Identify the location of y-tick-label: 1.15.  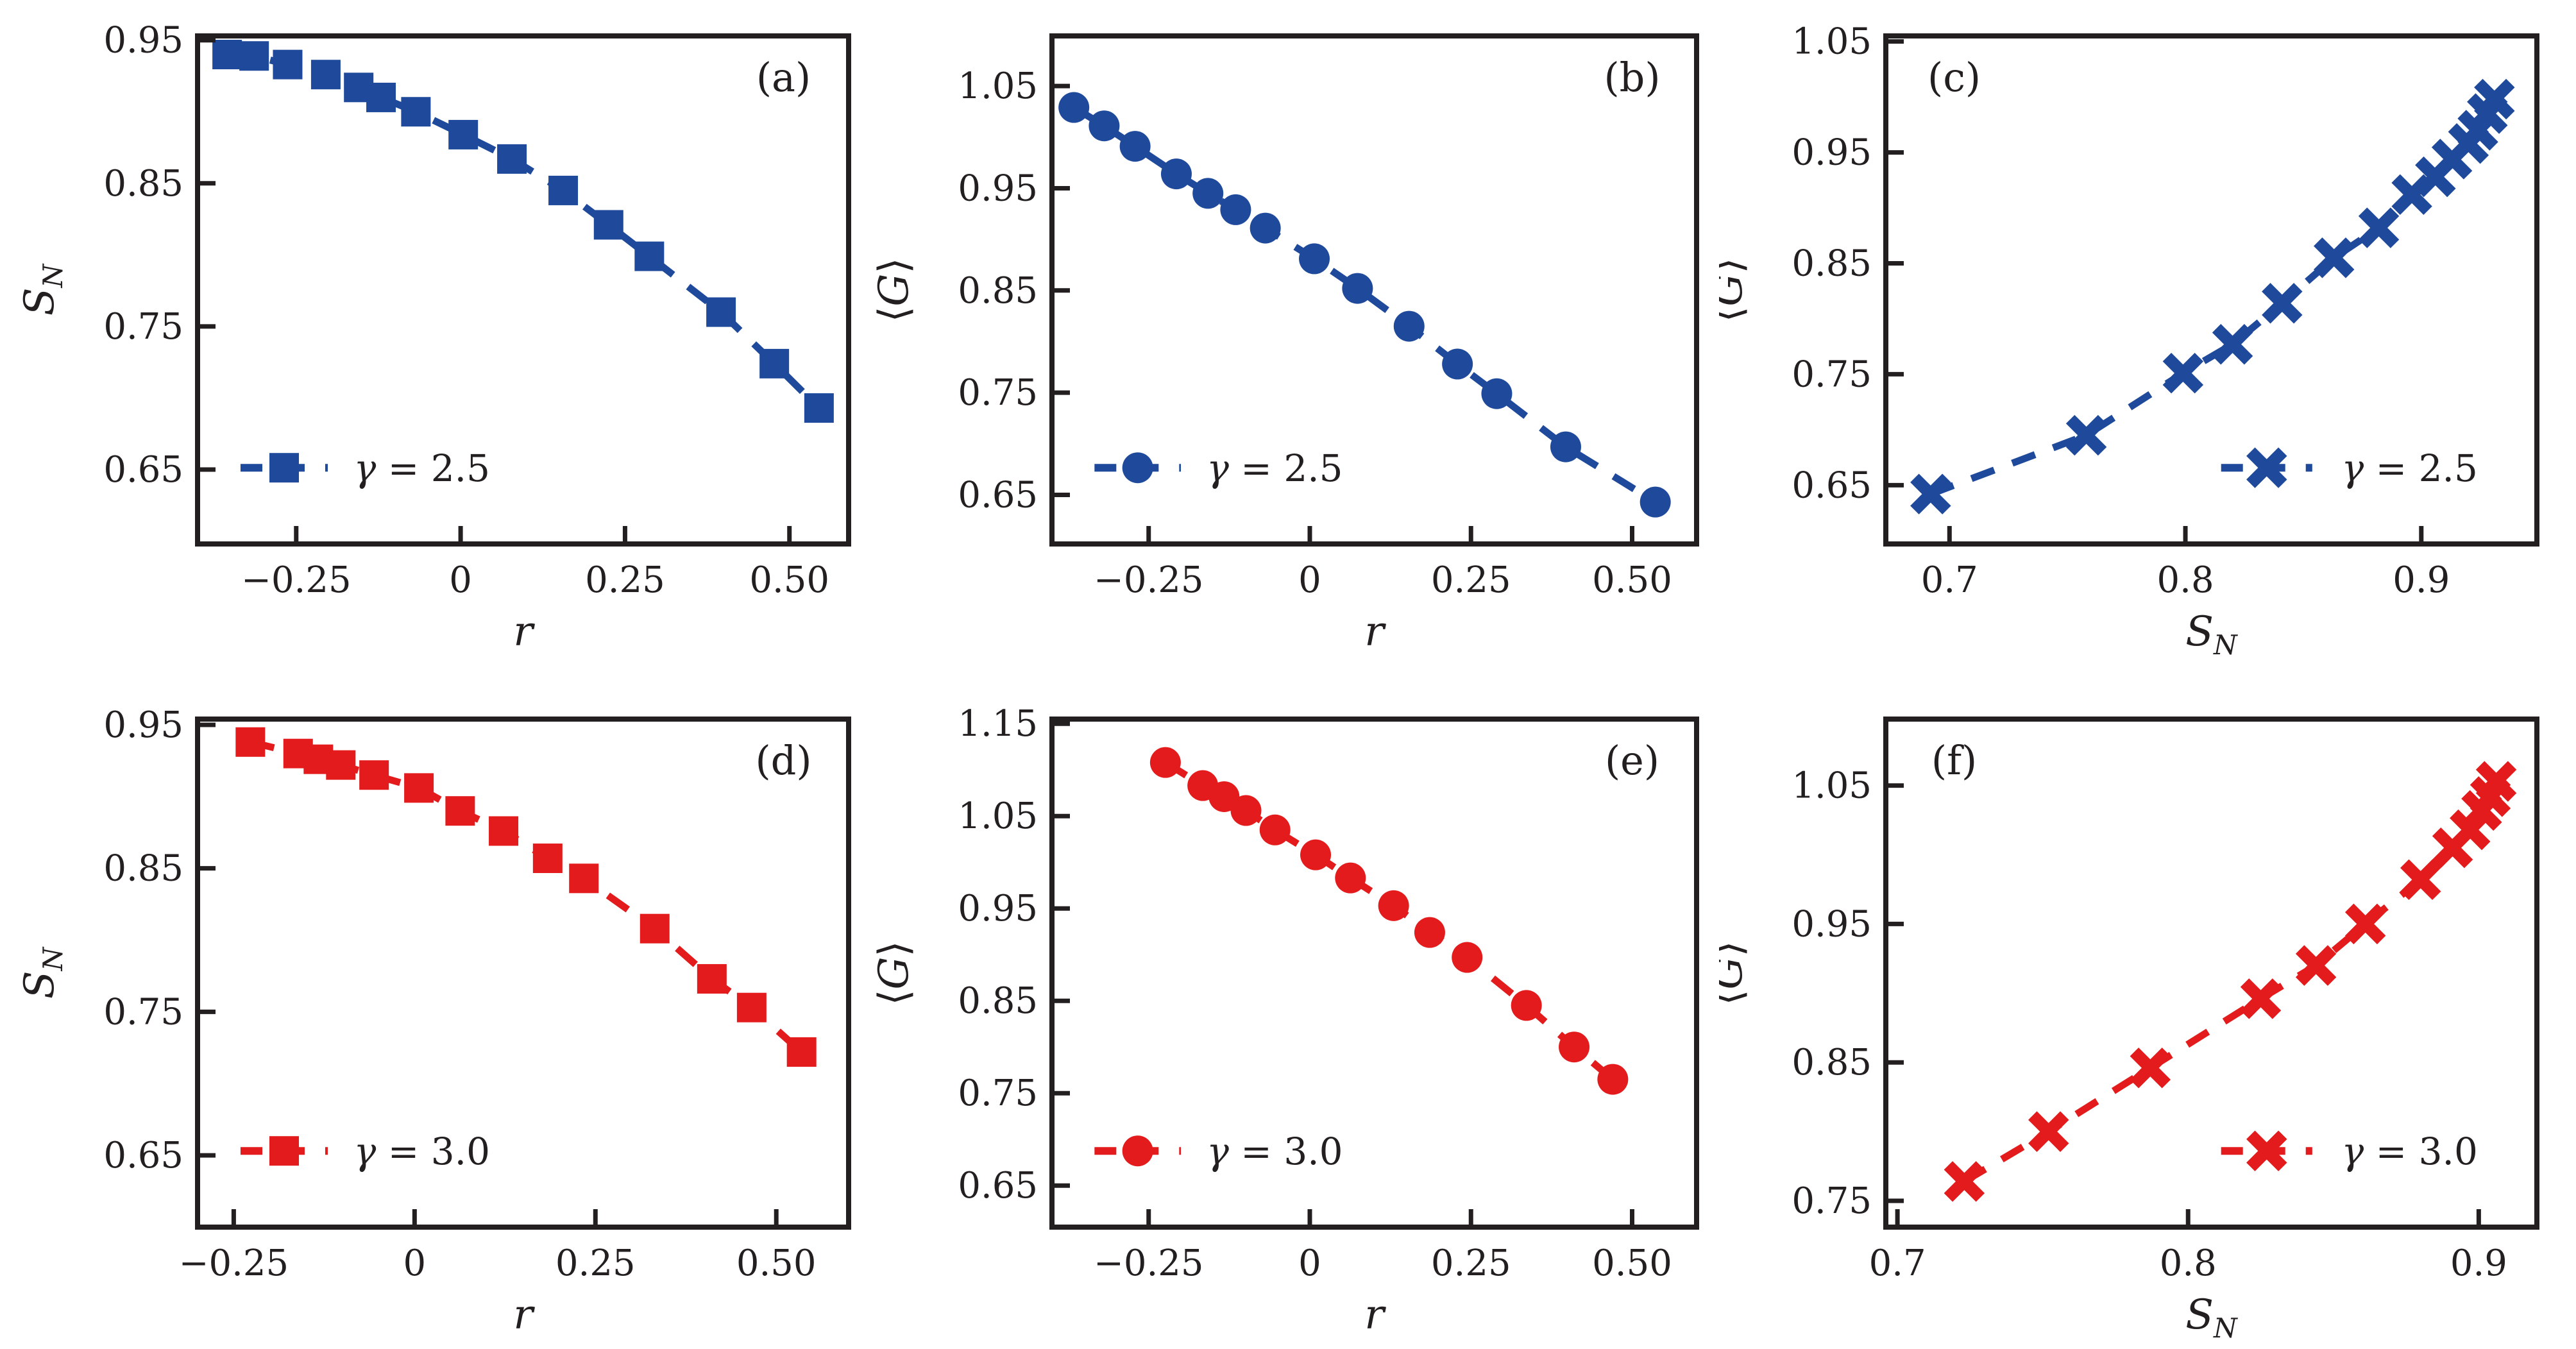
(998, 724).